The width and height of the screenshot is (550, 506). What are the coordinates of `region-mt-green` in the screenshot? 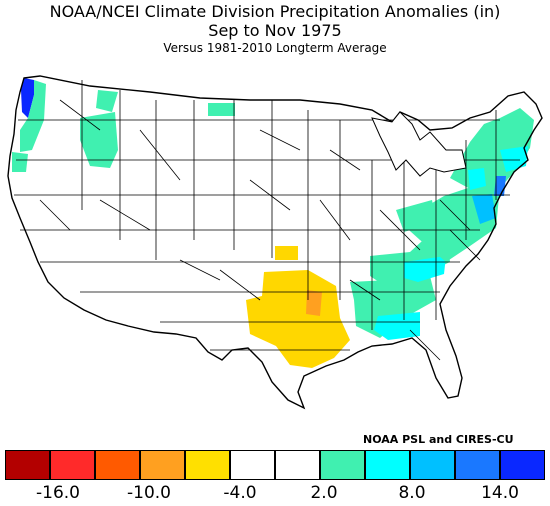 It's located at (107, 101).